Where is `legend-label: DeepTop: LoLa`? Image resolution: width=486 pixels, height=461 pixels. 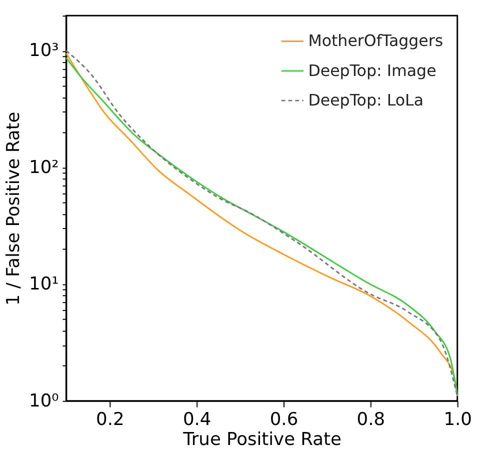 legend-label: DeepTop: LoLa is located at coordinates (366, 100).